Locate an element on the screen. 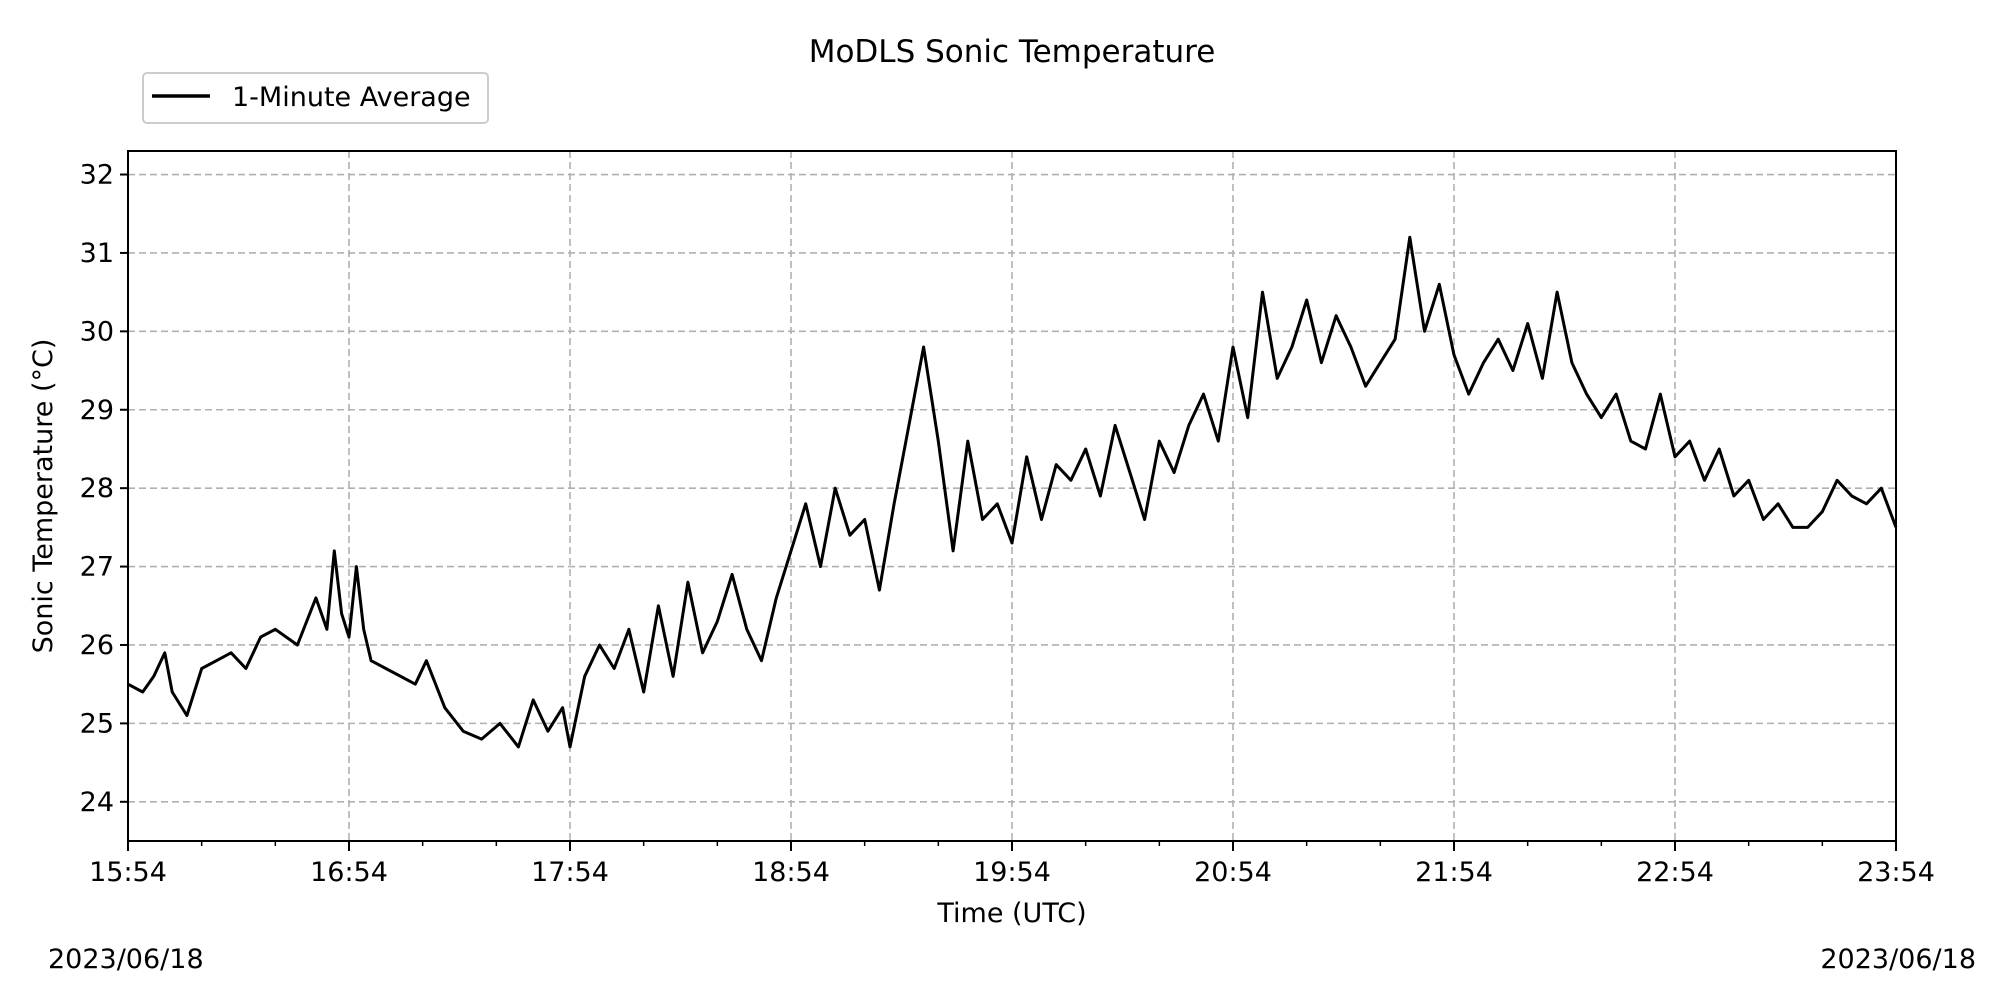 Image resolution: width=2000 pixels, height=1000 pixels. x-tick-label: 16:54 is located at coordinates (349, 872).